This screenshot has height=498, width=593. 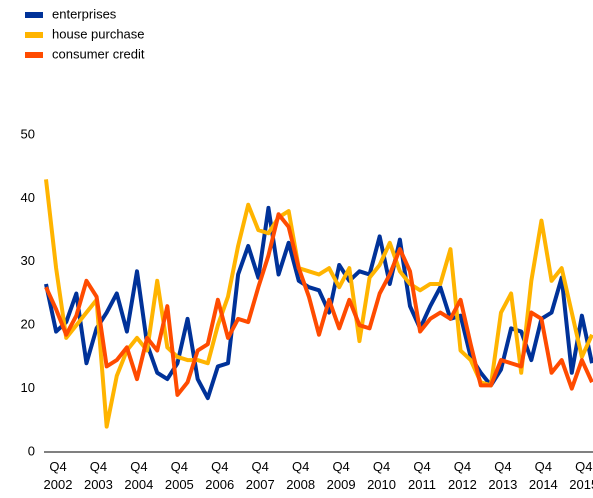 I want to click on y-tick-label: 0, so click(x=31, y=450).